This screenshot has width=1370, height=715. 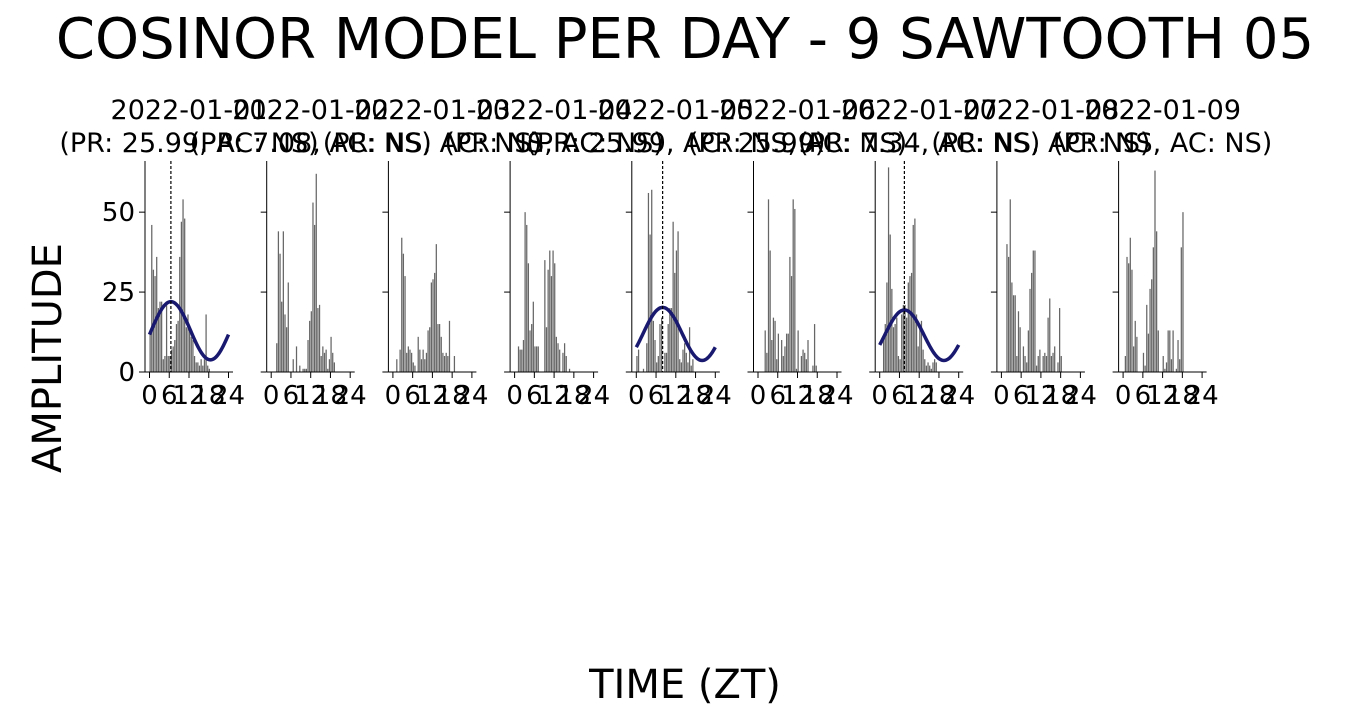 What do you see at coordinates (554, 110) in the screenshot?
I see `panel-title-line: 2022-01-04` at bounding box center [554, 110].